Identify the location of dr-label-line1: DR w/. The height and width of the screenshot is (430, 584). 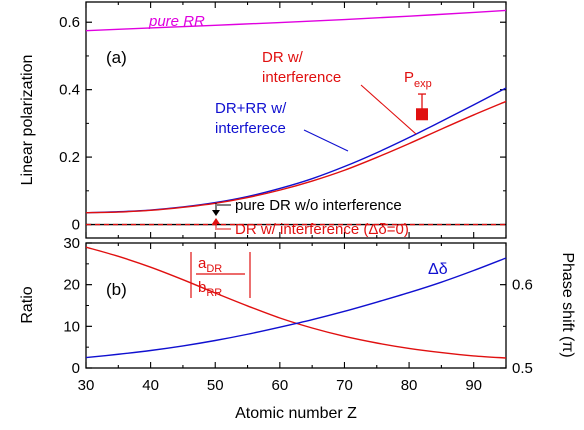
(283, 57).